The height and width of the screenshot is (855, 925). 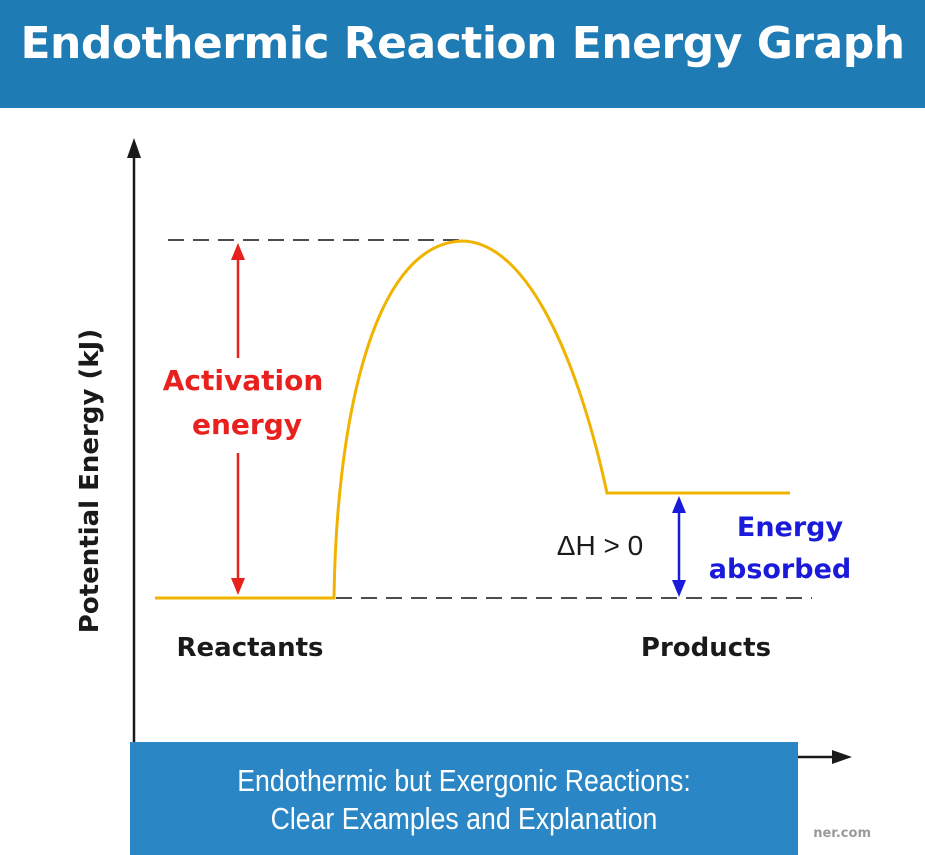 I want to click on activation-arrowhead-up, so click(x=238, y=251).